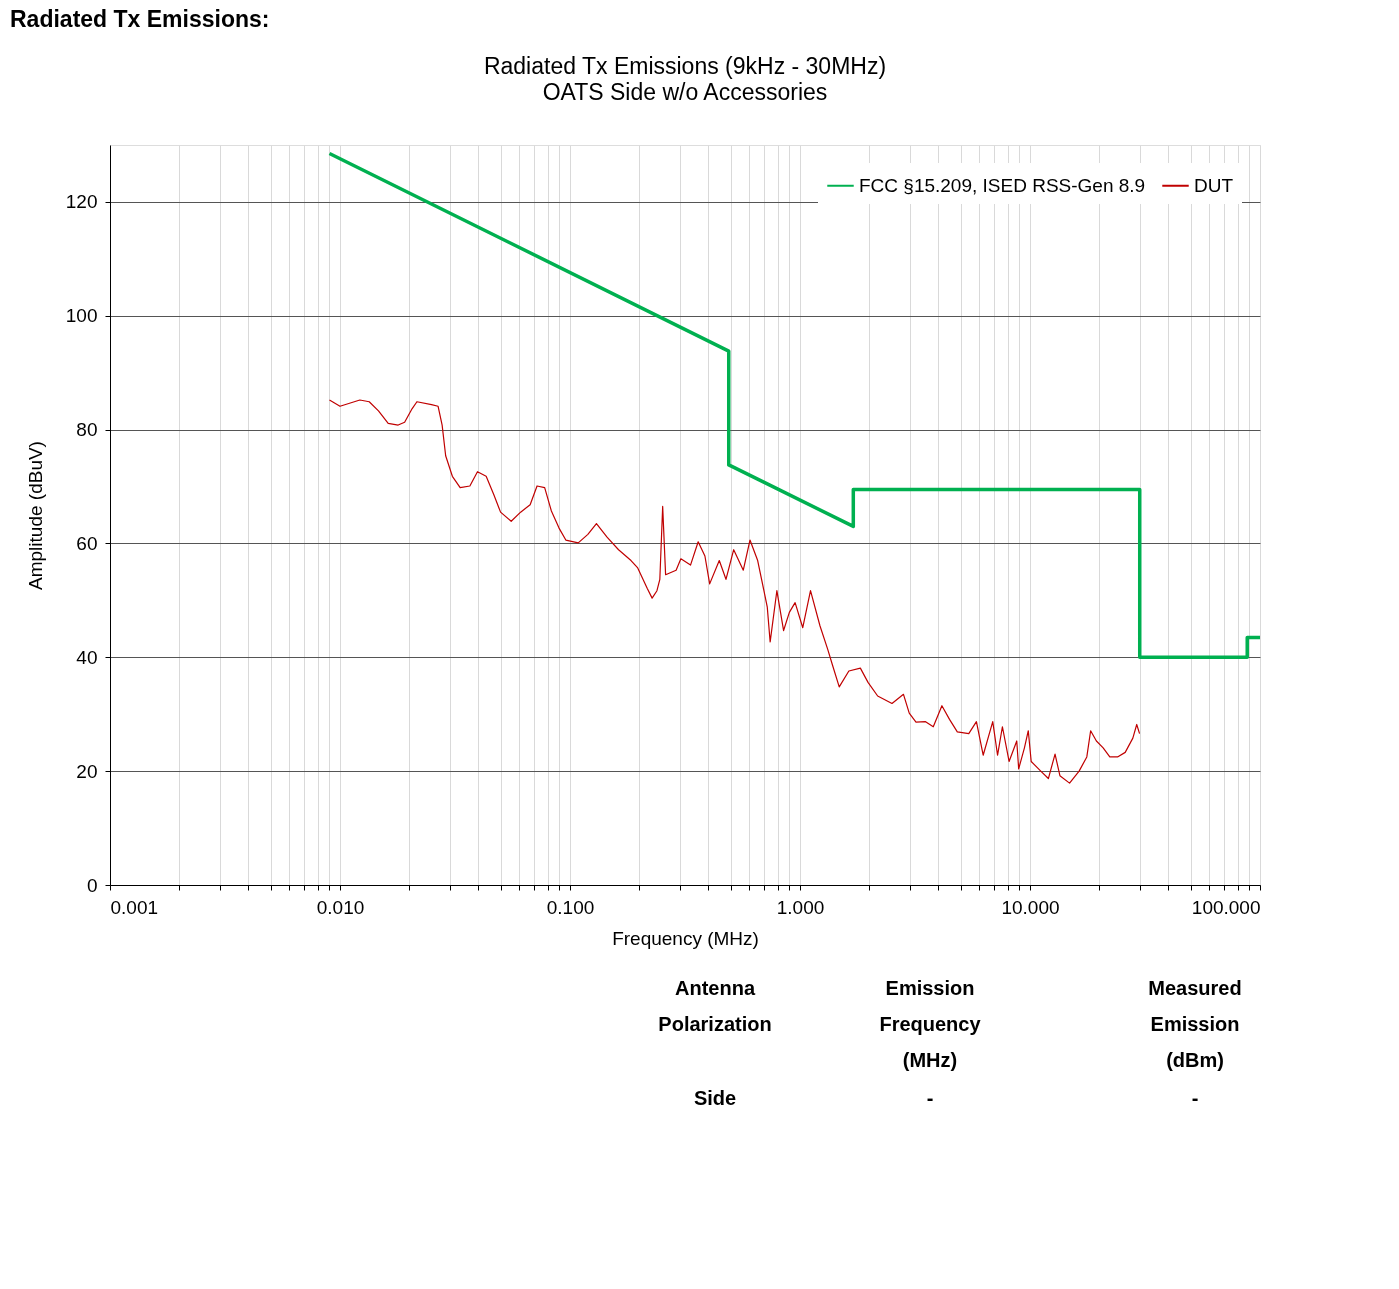  What do you see at coordinates (570, 907) in the screenshot?
I see `x-tick-label: 0.100` at bounding box center [570, 907].